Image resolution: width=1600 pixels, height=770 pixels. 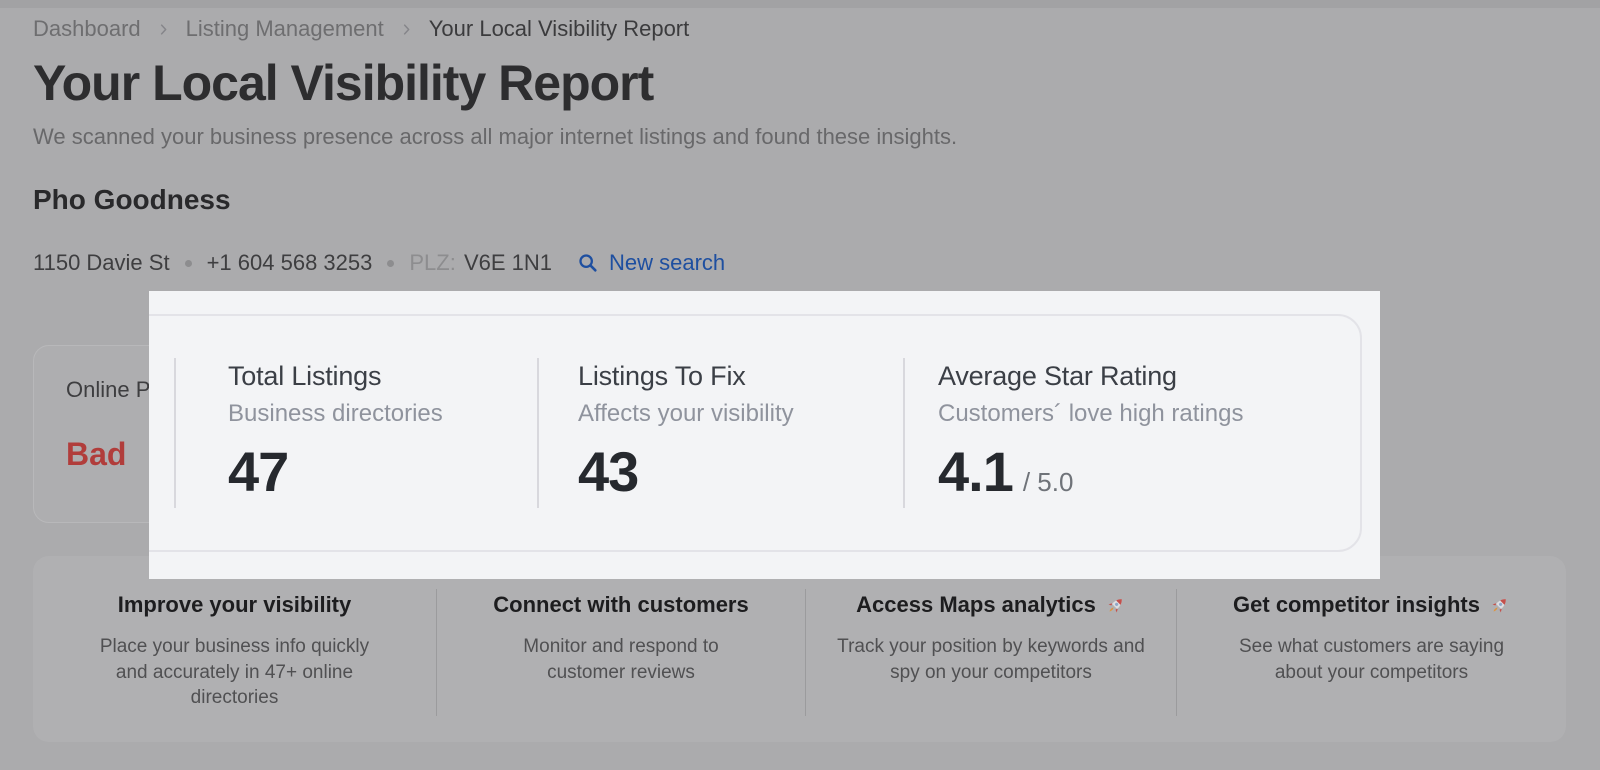 I want to click on stat-value: 47, so click(x=258, y=471).